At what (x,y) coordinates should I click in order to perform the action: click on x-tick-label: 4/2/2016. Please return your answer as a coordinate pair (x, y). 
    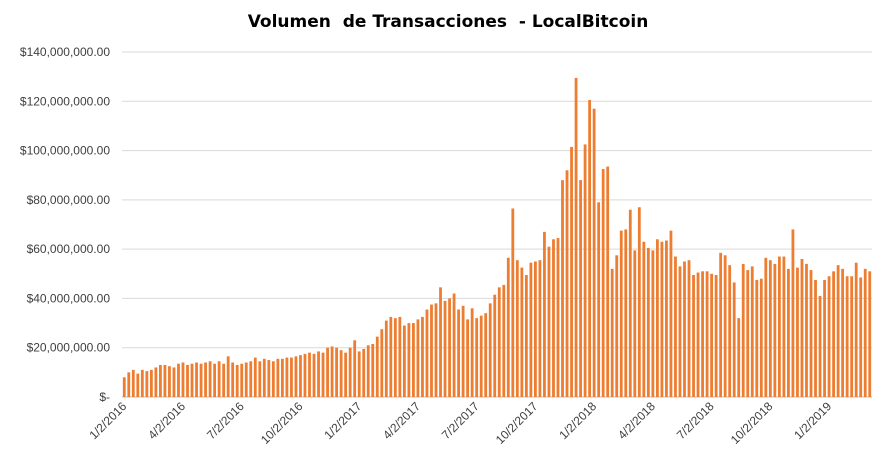
    Looking at the image, I should click on (166, 420).